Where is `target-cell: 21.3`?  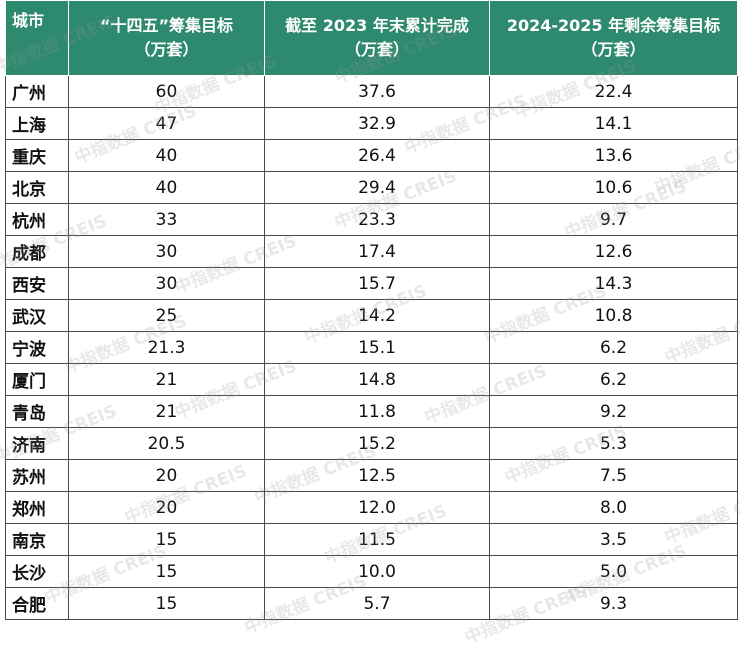
target-cell: 21.3 is located at coordinates (166, 347).